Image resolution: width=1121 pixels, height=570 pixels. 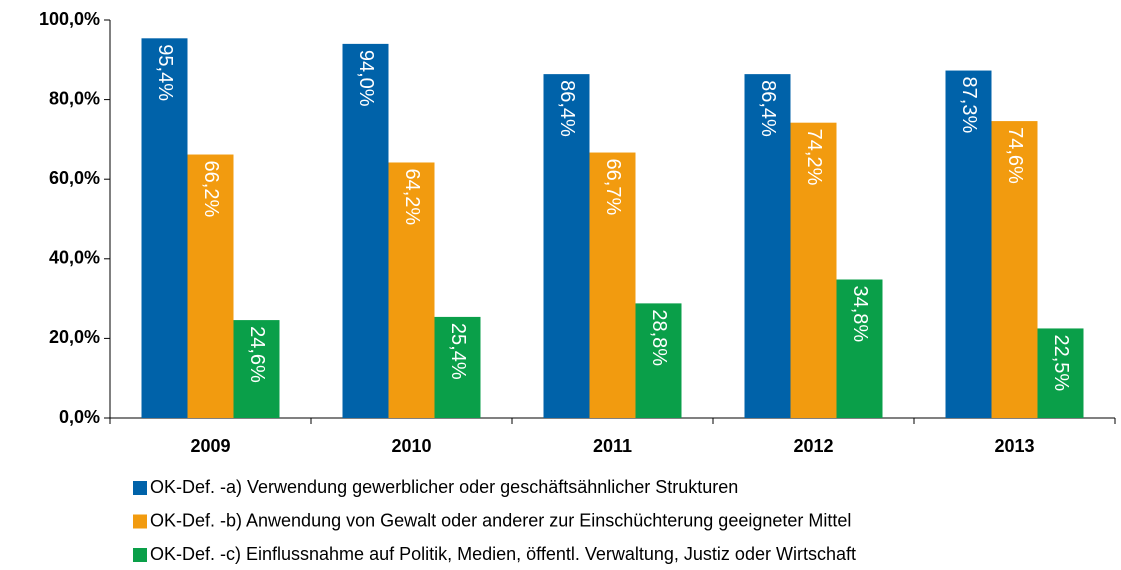 What do you see at coordinates (458, 351) in the screenshot?
I see `value-label: 25,4%` at bounding box center [458, 351].